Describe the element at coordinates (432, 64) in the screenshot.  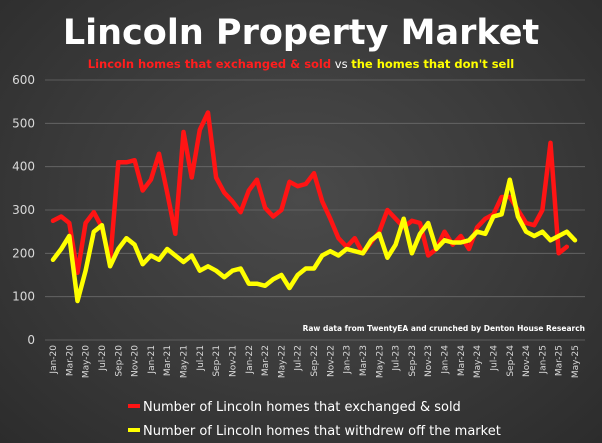
I see `subtitle-unsold: the homes that don't sell` at that location.